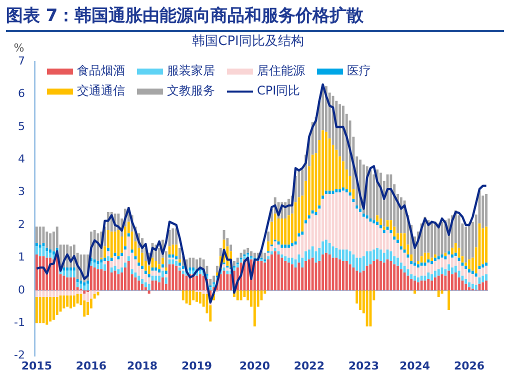 The height and width of the screenshot is (385, 510). I want to click on y-tick-label: 5, so click(21, 126).